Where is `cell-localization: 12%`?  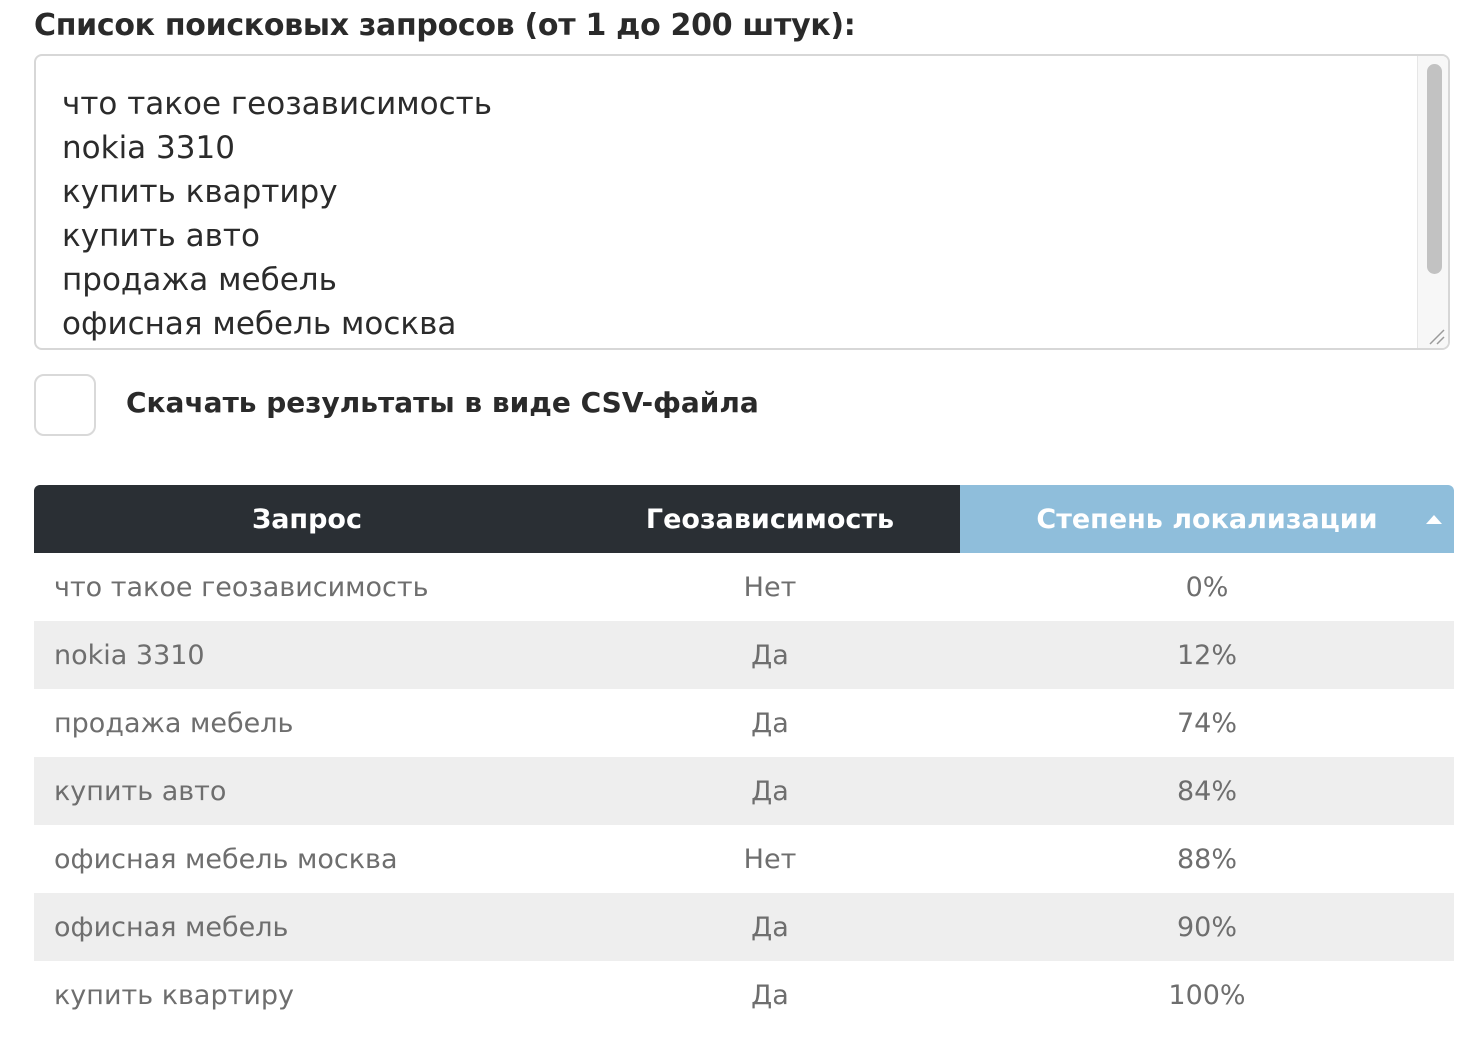
cell-localization: 12% is located at coordinates (1207, 655).